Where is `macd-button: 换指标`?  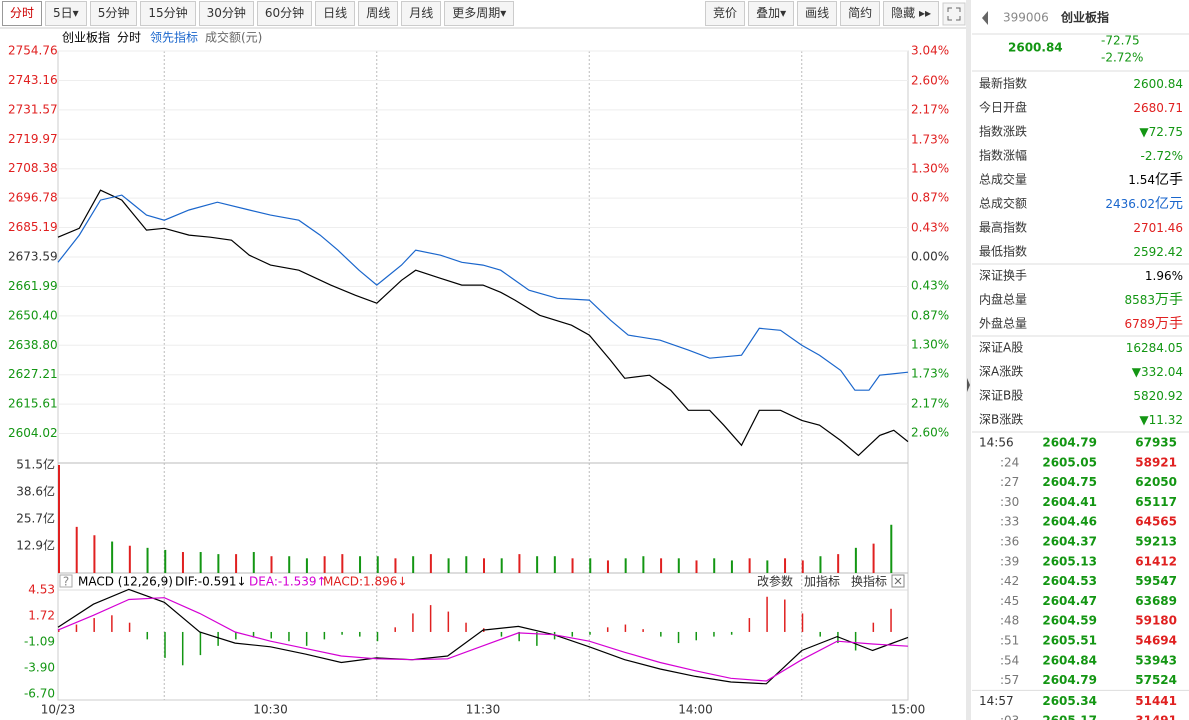
macd-button: 换指标 is located at coordinates (869, 581).